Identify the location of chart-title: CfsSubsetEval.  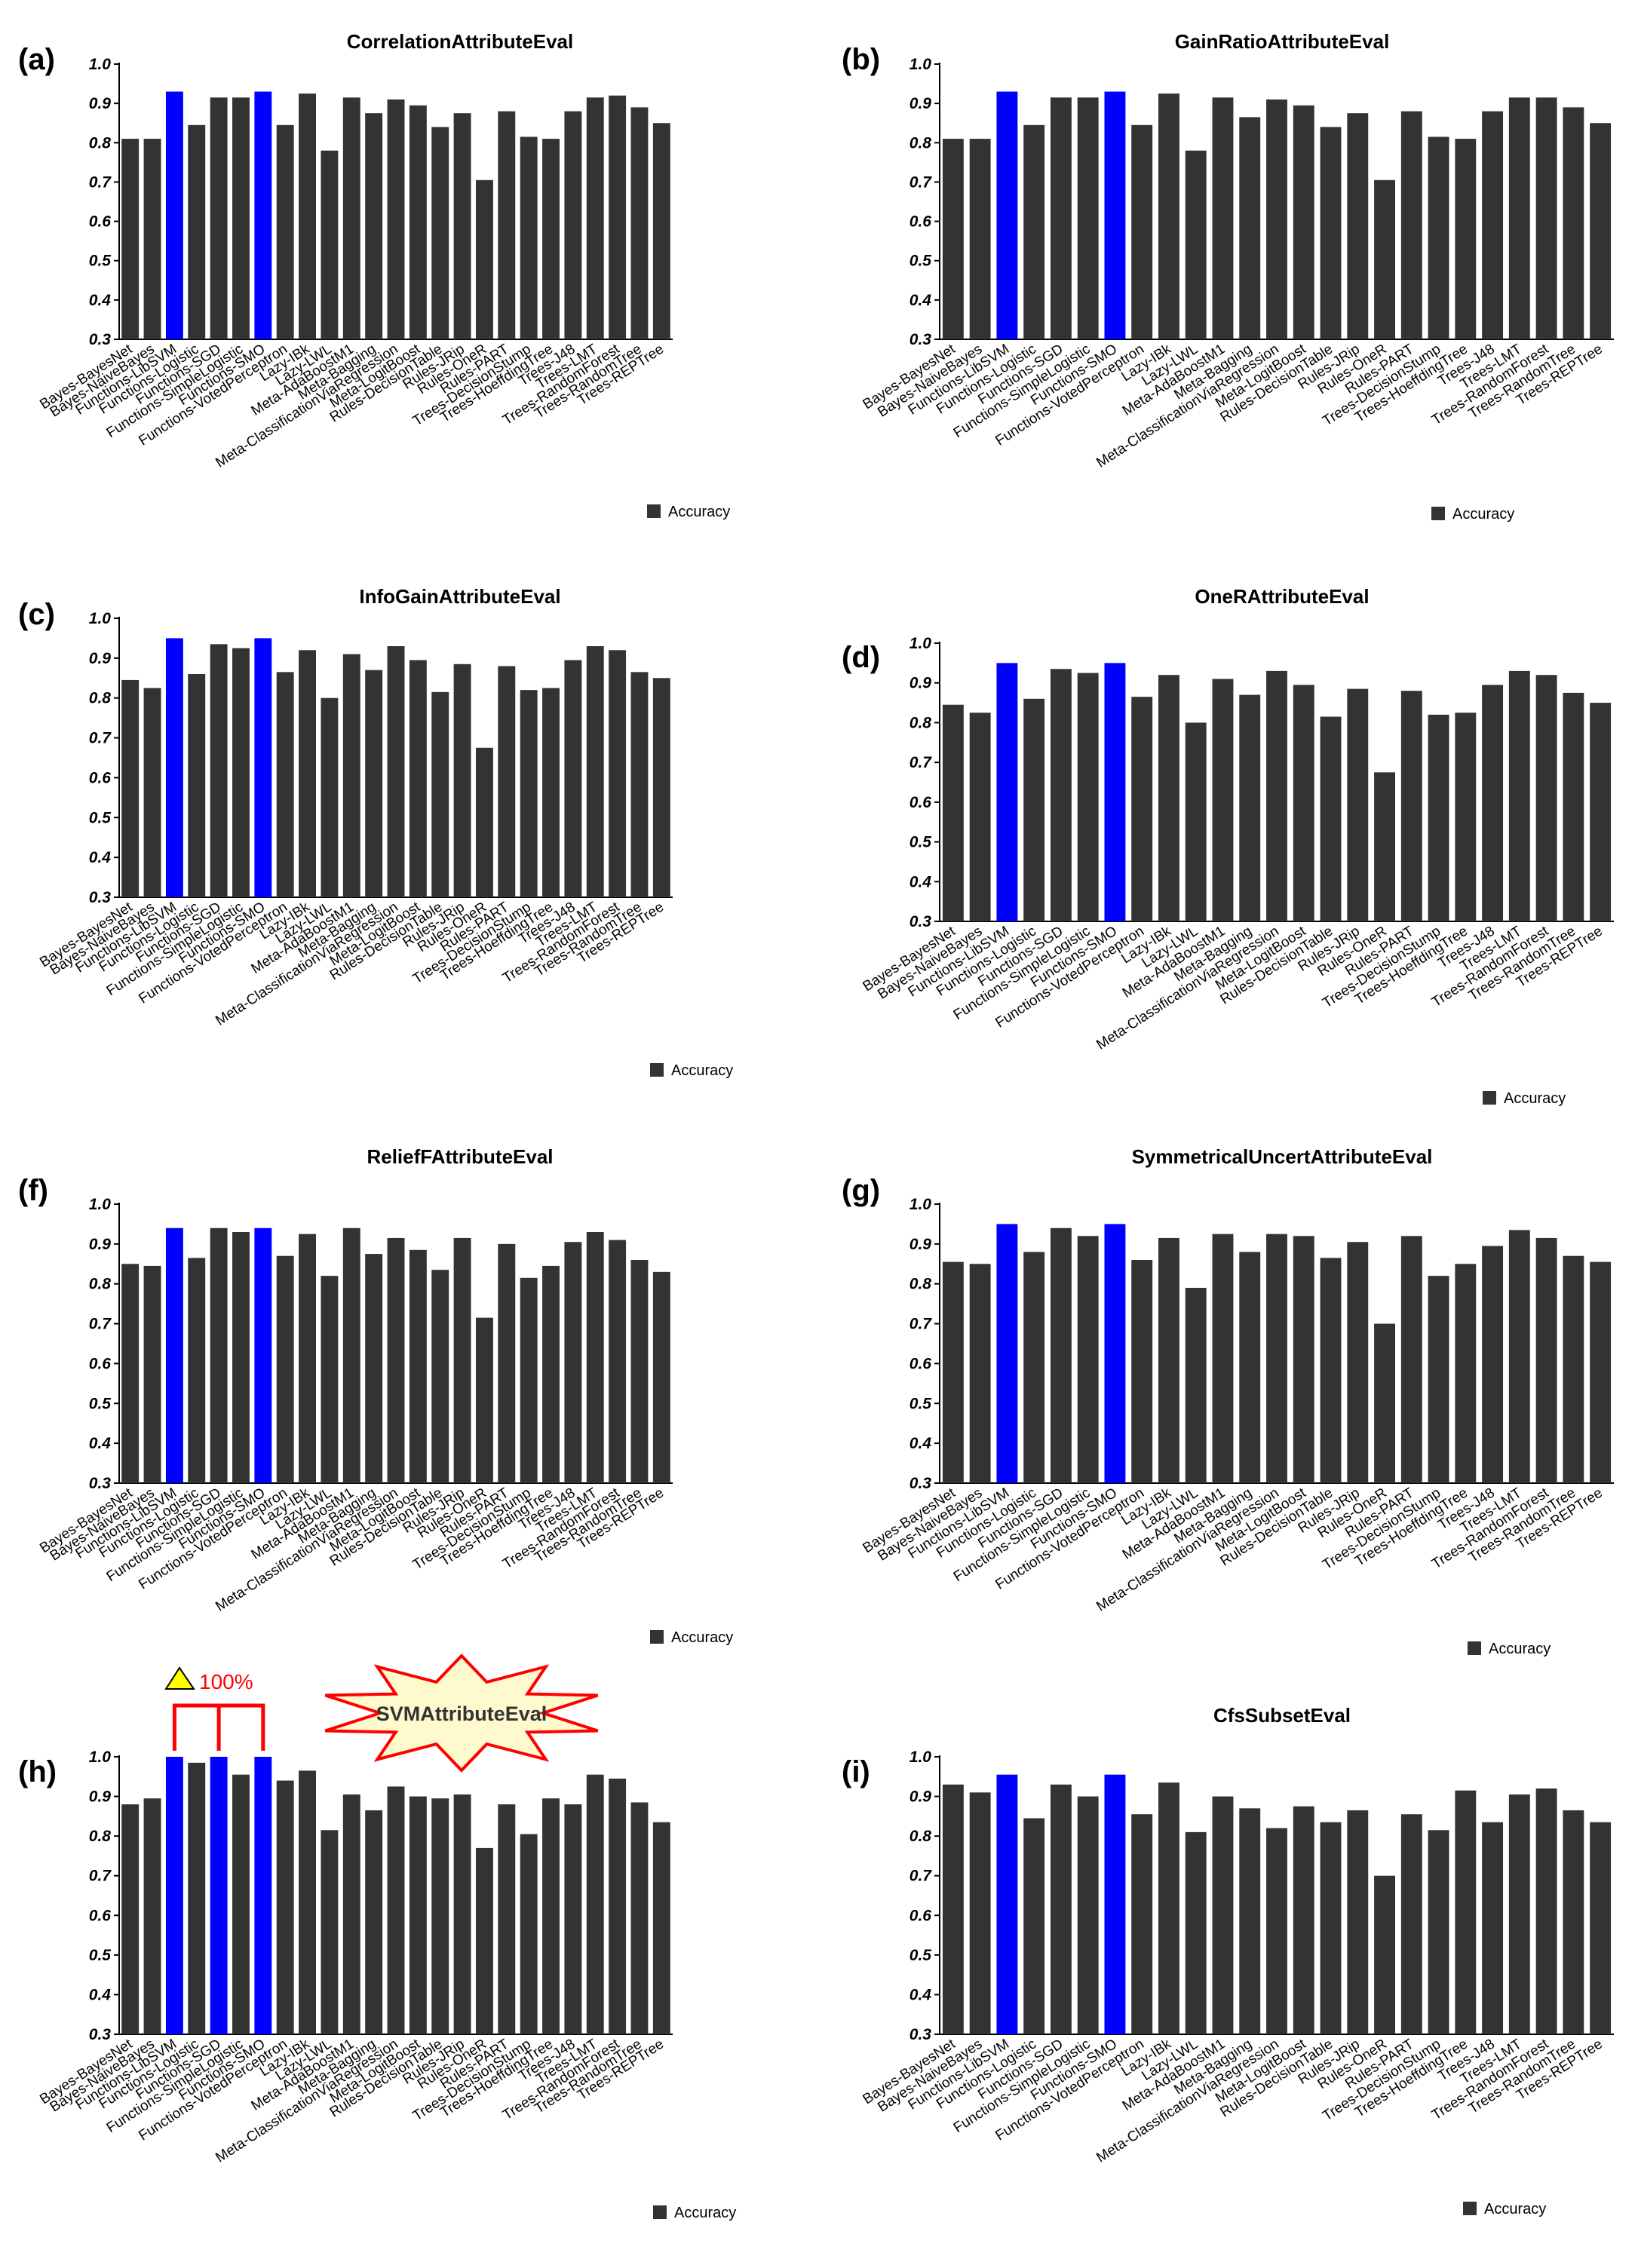
(1282, 1715).